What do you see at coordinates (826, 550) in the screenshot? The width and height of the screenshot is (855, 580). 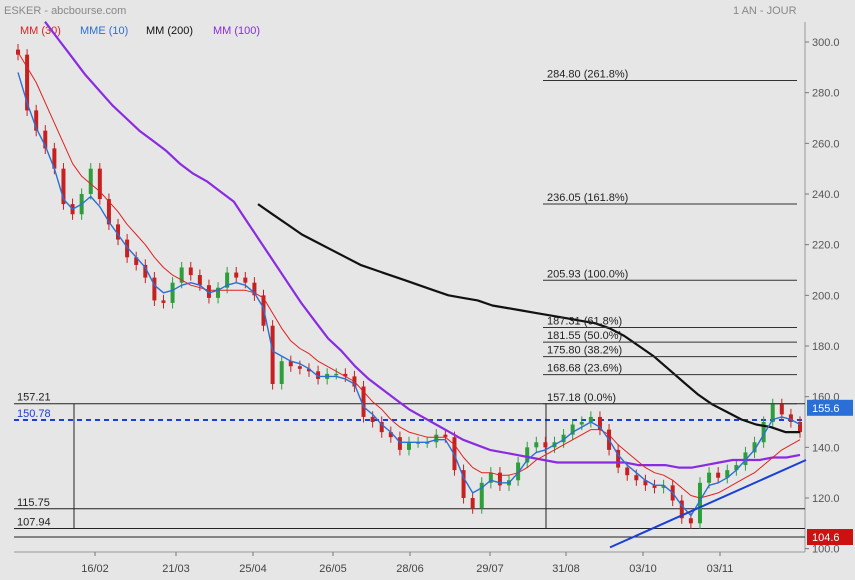 I see `y-tick-label: 100.0` at bounding box center [826, 550].